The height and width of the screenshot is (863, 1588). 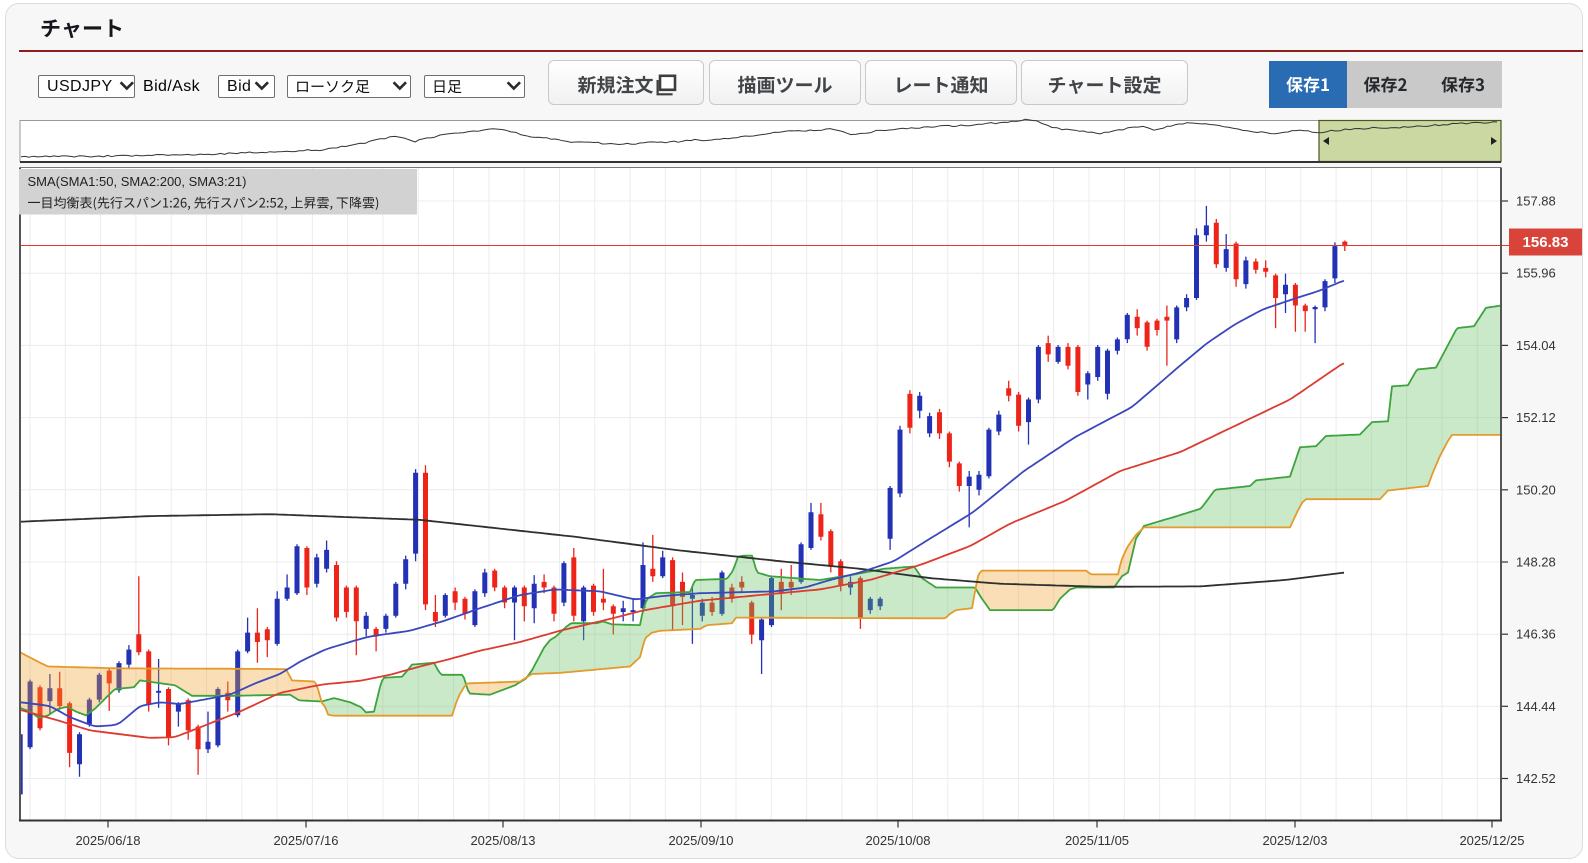 I want to click on svg-text: 156.83, so click(x=1546, y=242).